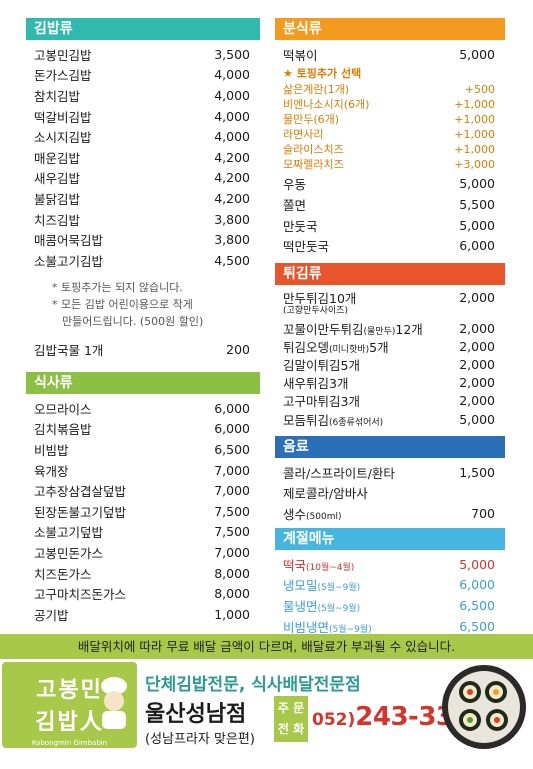 This screenshot has width=533, height=769. What do you see at coordinates (63, 76) in the screenshot?
I see `gimbap-item-name: 돈가스김밥` at bounding box center [63, 76].